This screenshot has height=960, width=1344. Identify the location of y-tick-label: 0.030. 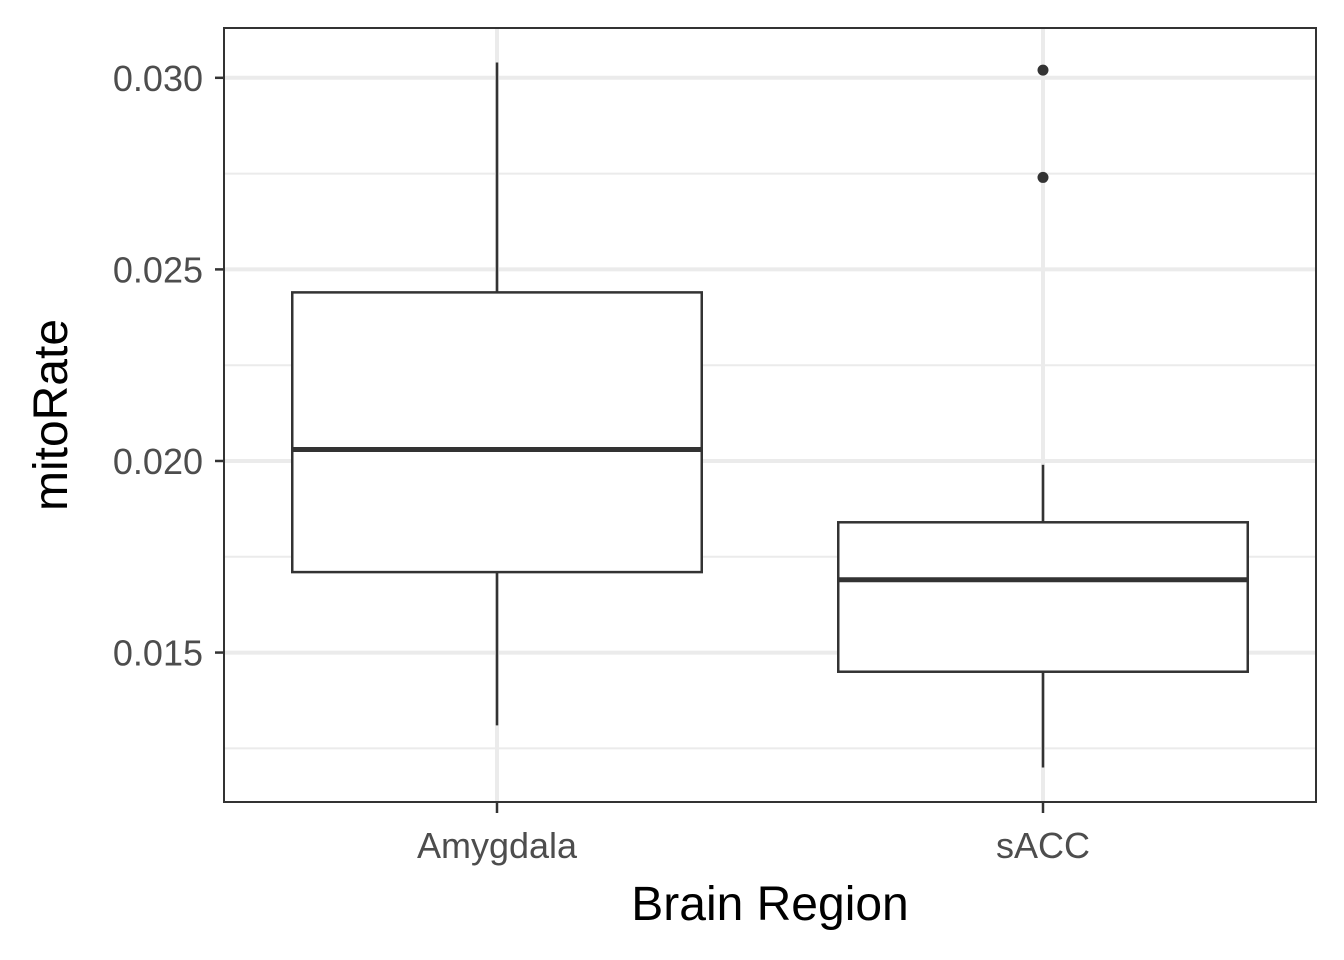
(158, 78).